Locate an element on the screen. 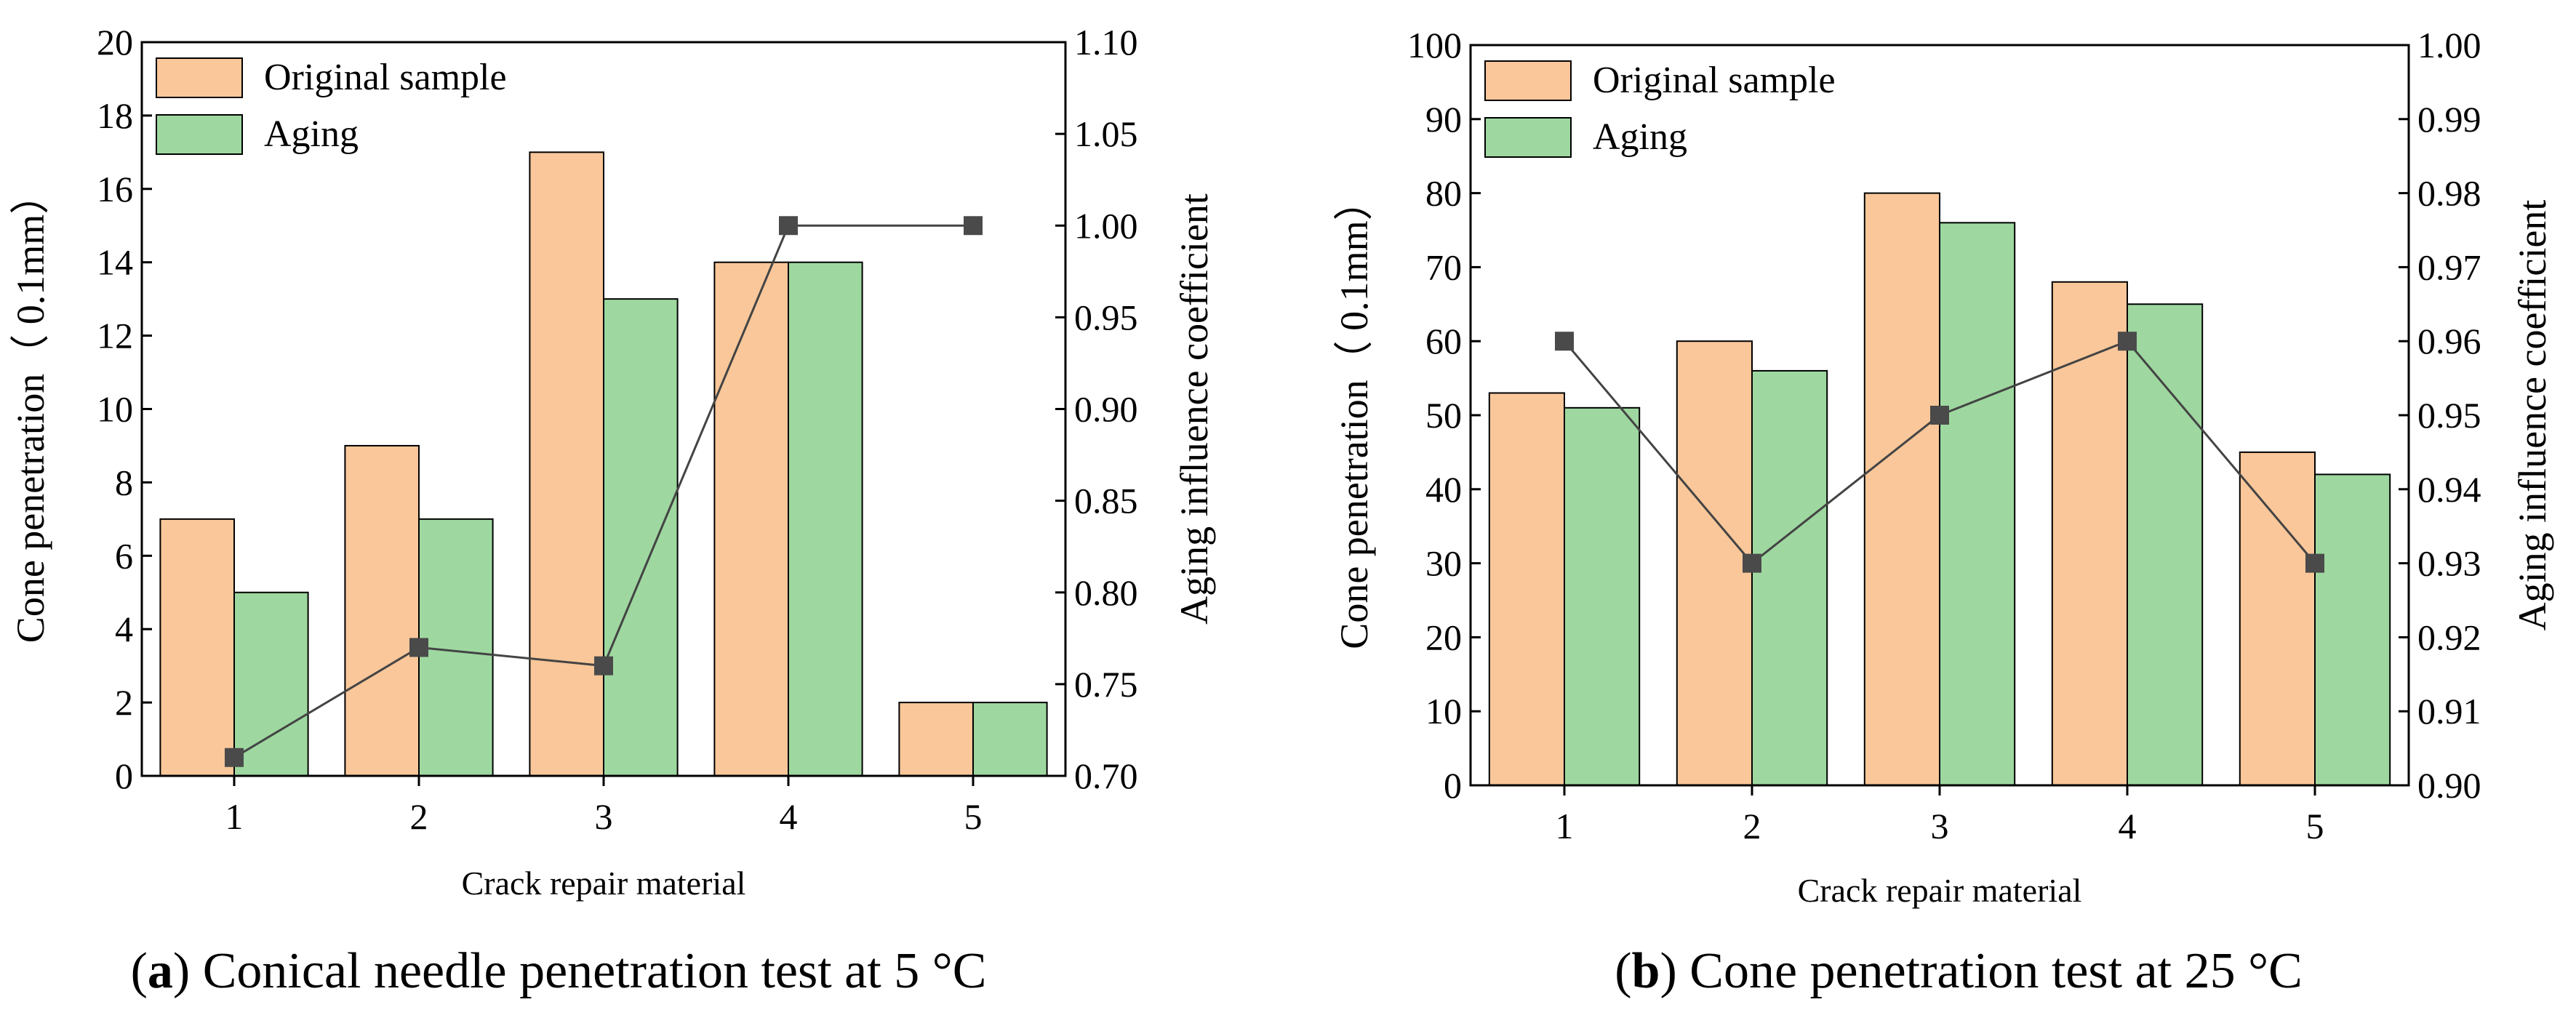 This screenshot has width=2576, height=1018. y-tick-label: 14 is located at coordinates (115, 262).